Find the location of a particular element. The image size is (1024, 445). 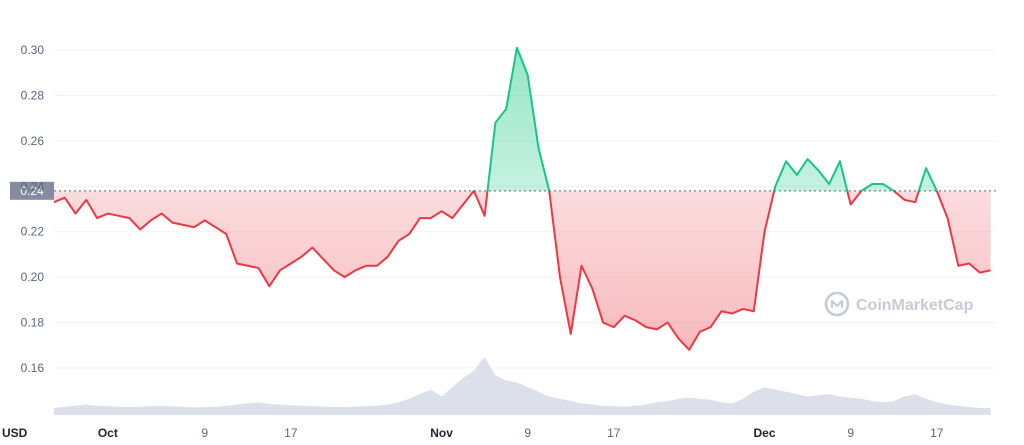

area-above-reference is located at coordinates (712, 119).